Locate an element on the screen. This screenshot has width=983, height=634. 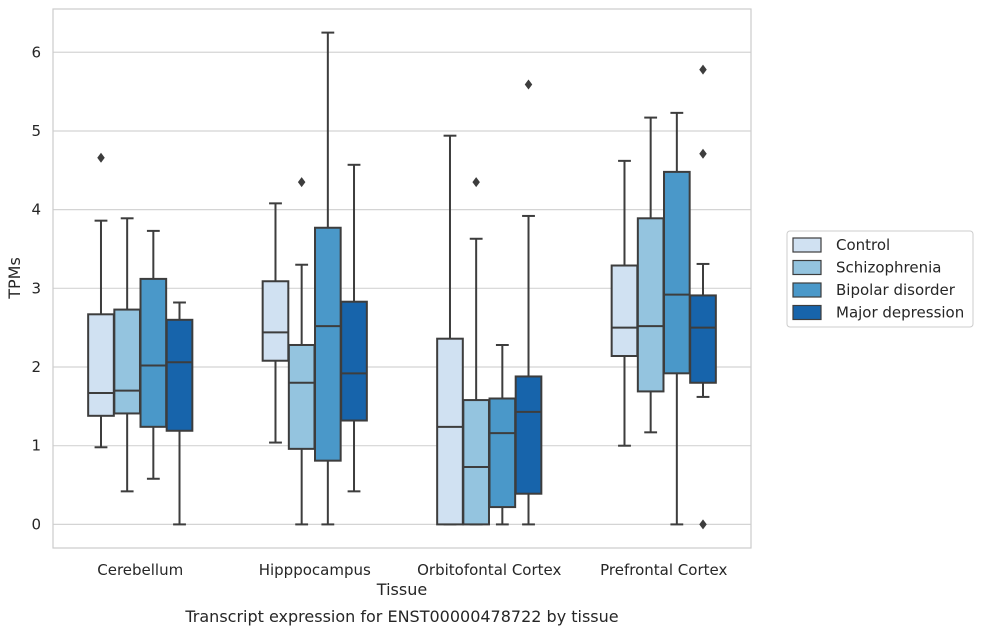
x-tick-label: Prefrontal Cortex is located at coordinates (663, 570).